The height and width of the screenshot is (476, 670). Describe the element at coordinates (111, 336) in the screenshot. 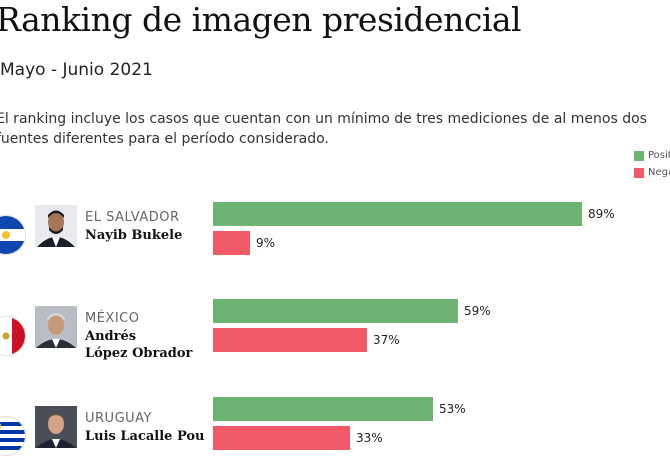

I see `president-name-line: Andrés` at that location.